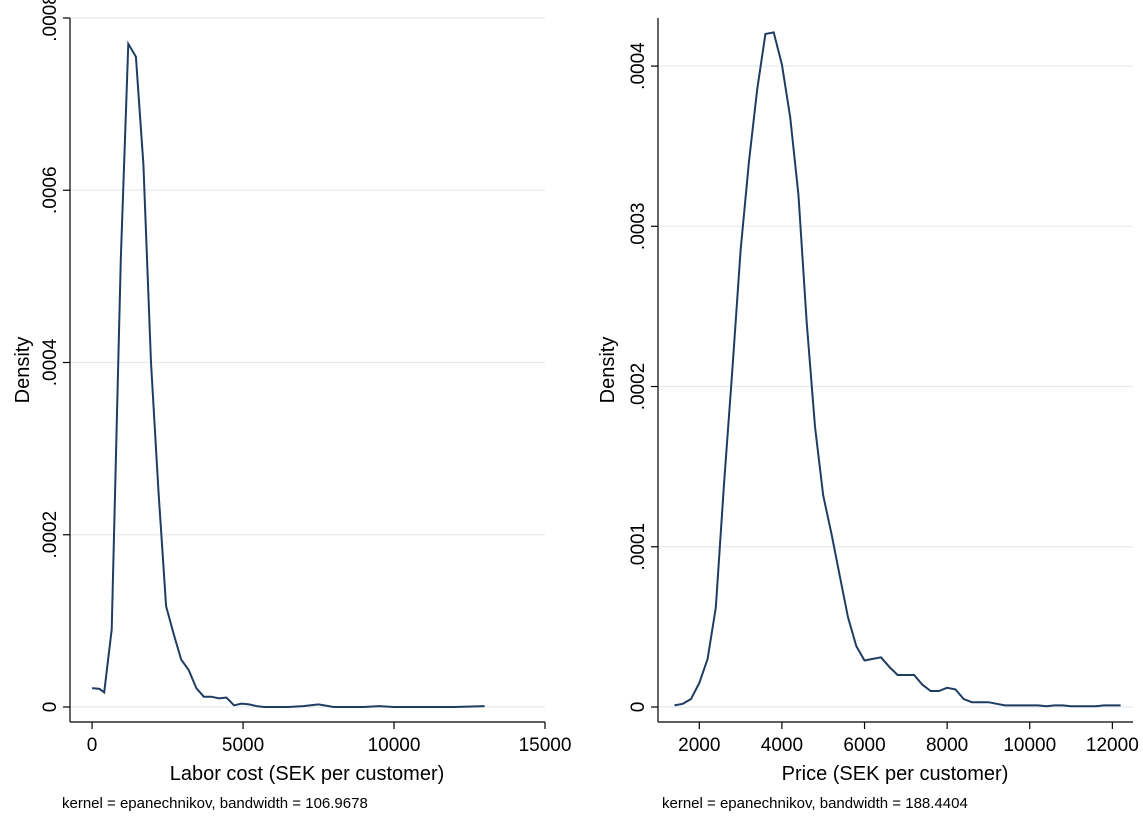 This screenshot has width=1143, height=816. What do you see at coordinates (908, 739) in the screenshot?
I see `right-x-ticks: 2000 4000 6000 8000 10000 12000` at bounding box center [908, 739].